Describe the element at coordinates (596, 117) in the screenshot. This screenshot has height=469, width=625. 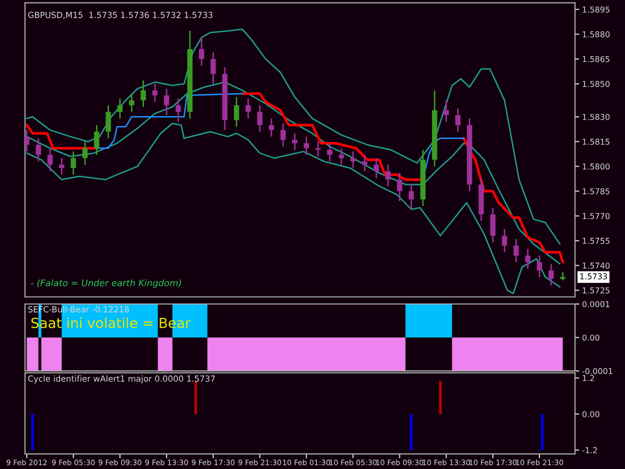
I see `y-tick-label: 1.5830` at that location.